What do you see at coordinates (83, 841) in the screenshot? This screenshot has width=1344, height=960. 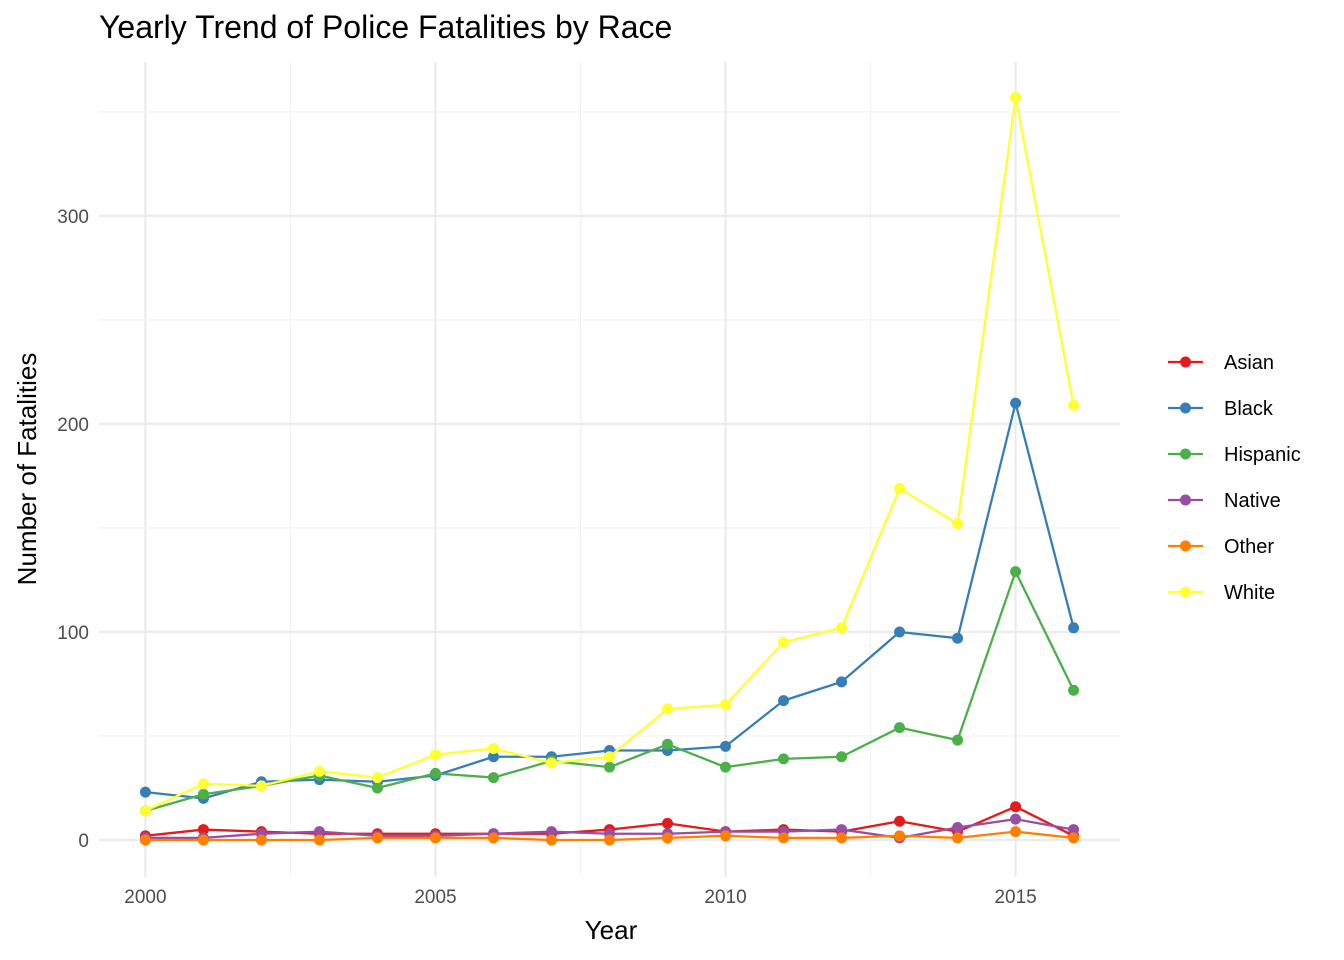 I see `y-tick-label: 0` at bounding box center [83, 841].